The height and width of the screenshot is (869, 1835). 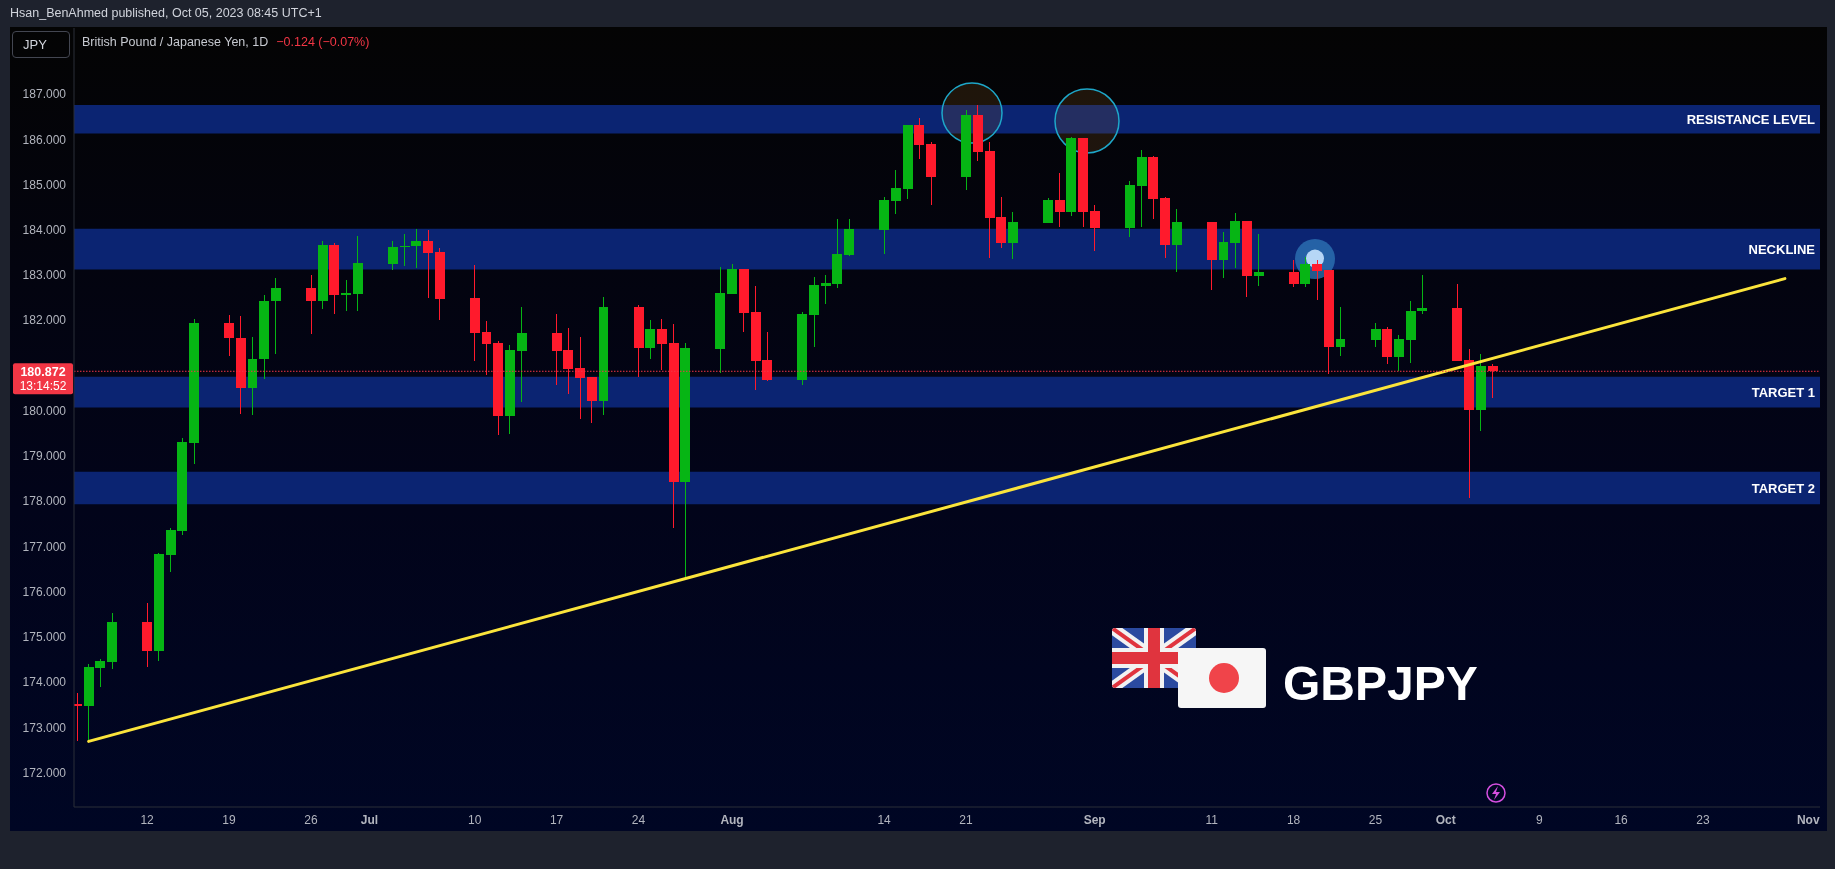 What do you see at coordinates (44, 501) in the screenshot?
I see `y-tick-label: 178.000` at bounding box center [44, 501].